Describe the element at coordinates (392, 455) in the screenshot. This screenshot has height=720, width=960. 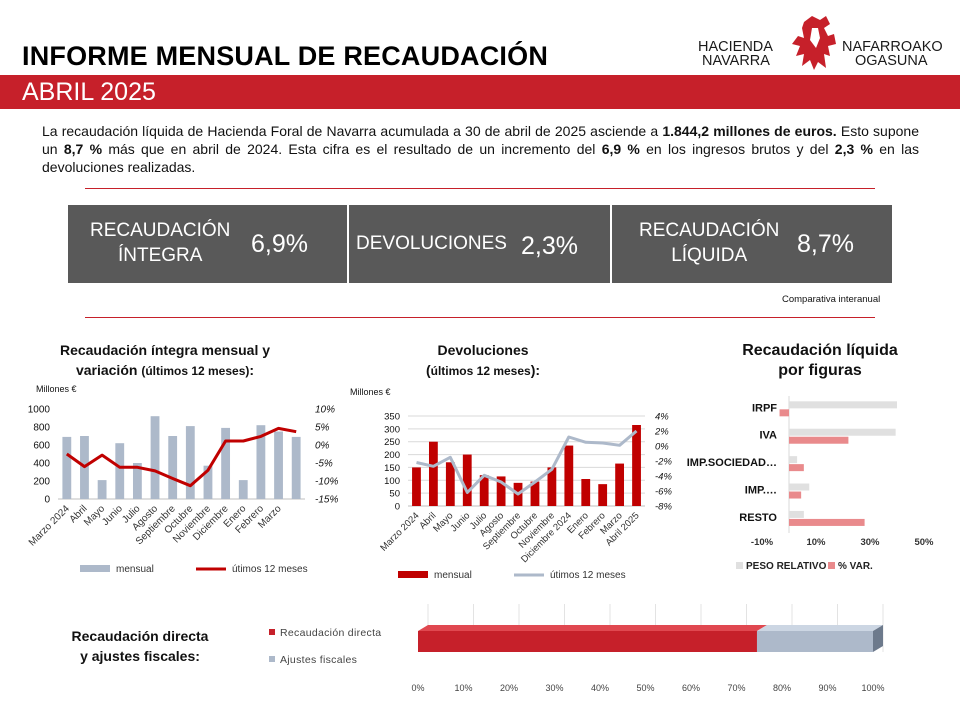
I see `devoluciones-y-tick-label: 200` at that location.